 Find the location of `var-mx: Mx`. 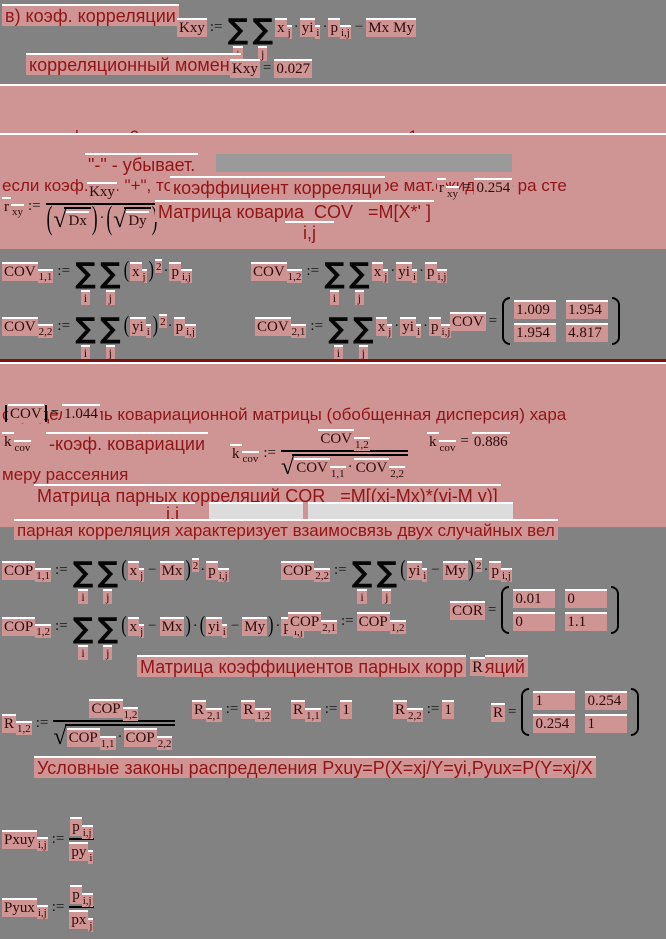

var-mx: Mx is located at coordinates (172, 570).